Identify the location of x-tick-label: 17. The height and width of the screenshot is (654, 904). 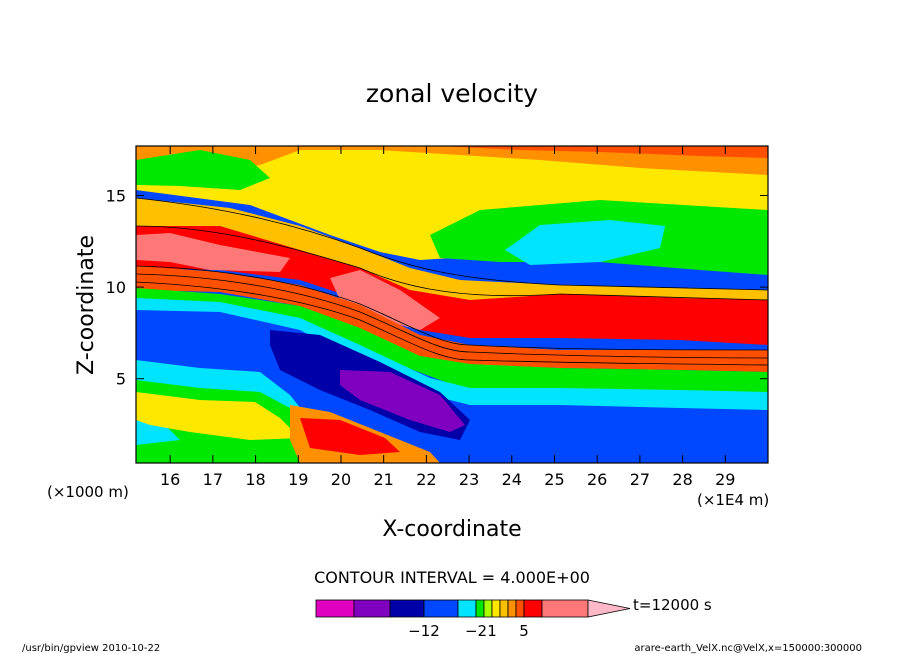
(213, 479).